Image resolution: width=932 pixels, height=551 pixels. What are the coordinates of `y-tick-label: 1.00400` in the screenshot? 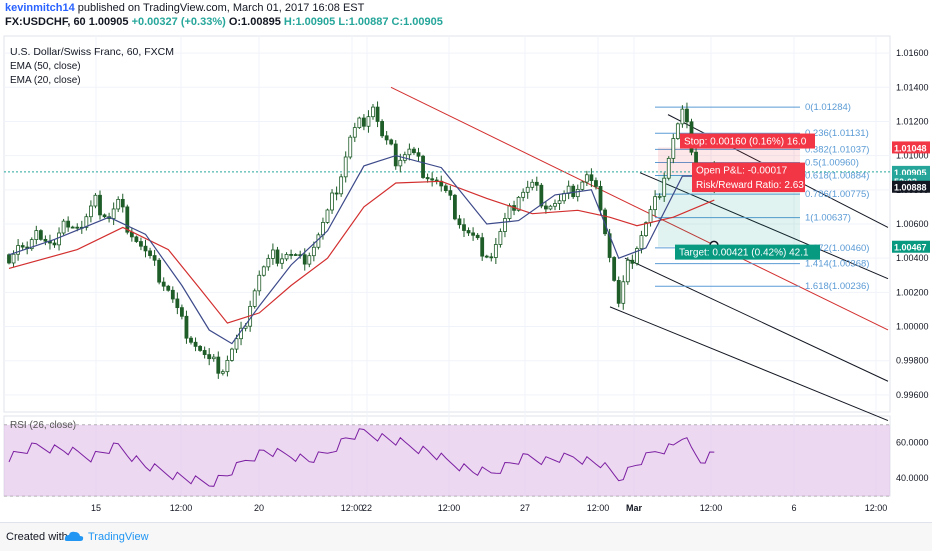 It's located at (912, 258).